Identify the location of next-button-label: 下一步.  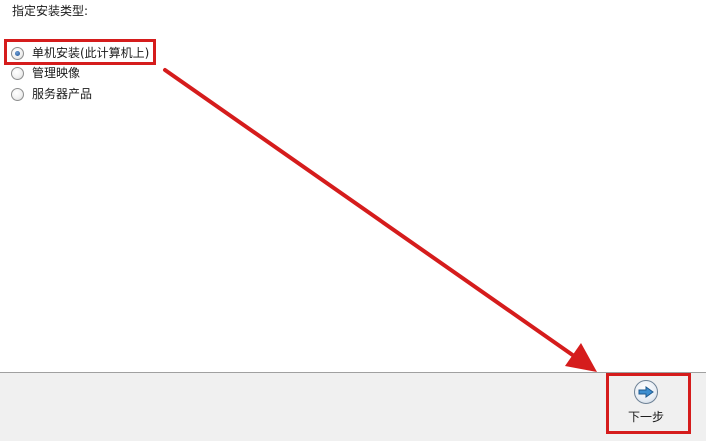
(645, 417).